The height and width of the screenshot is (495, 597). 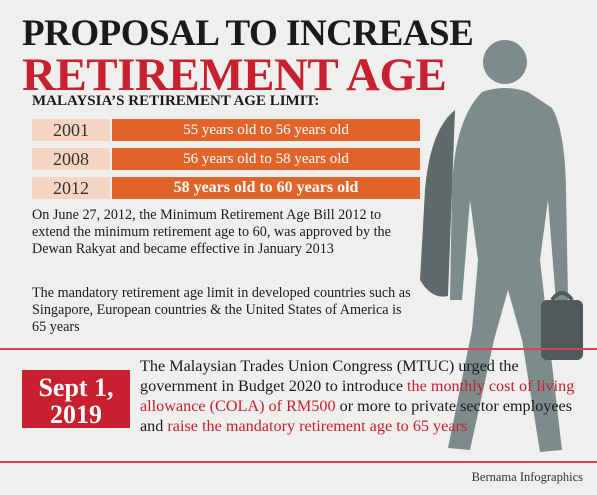 What do you see at coordinates (71, 188) in the screenshot?
I see `year: 2012` at bounding box center [71, 188].